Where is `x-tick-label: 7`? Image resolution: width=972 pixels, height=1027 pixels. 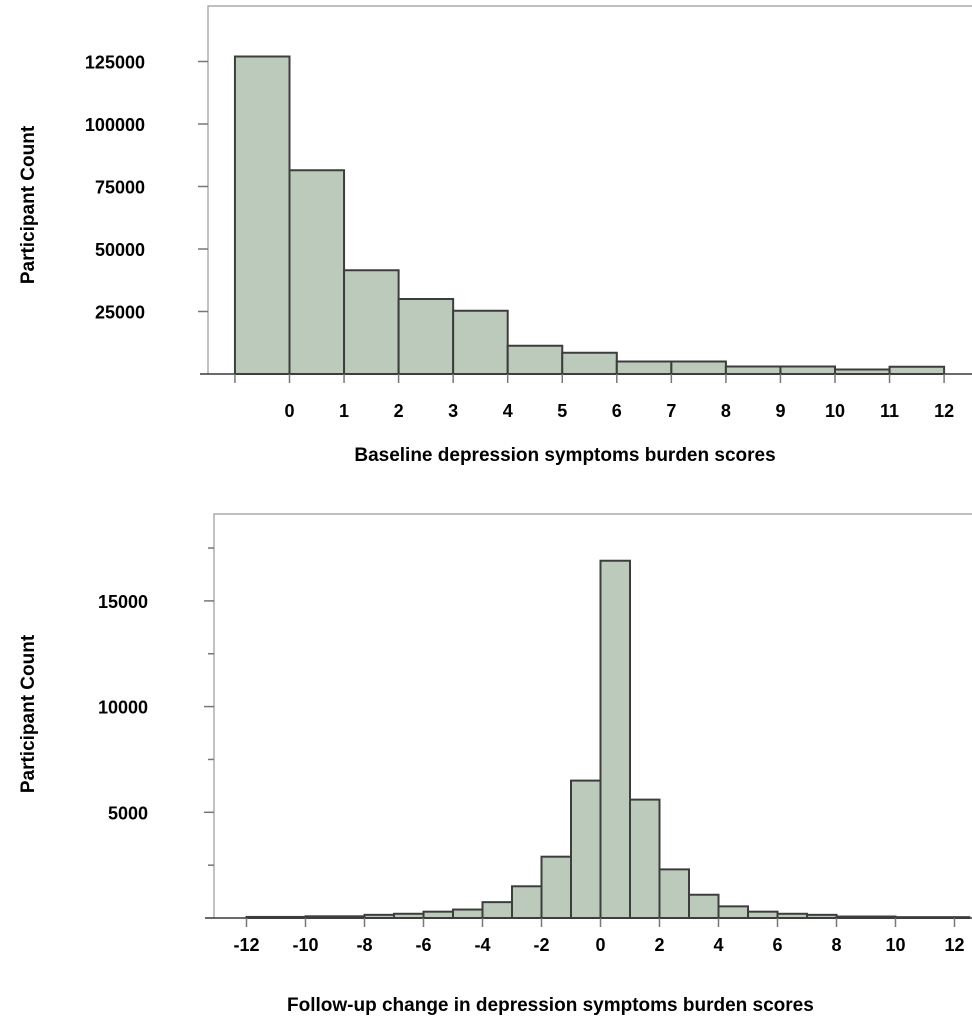
x-tick-label: 7 is located at coordinates (671, 411).